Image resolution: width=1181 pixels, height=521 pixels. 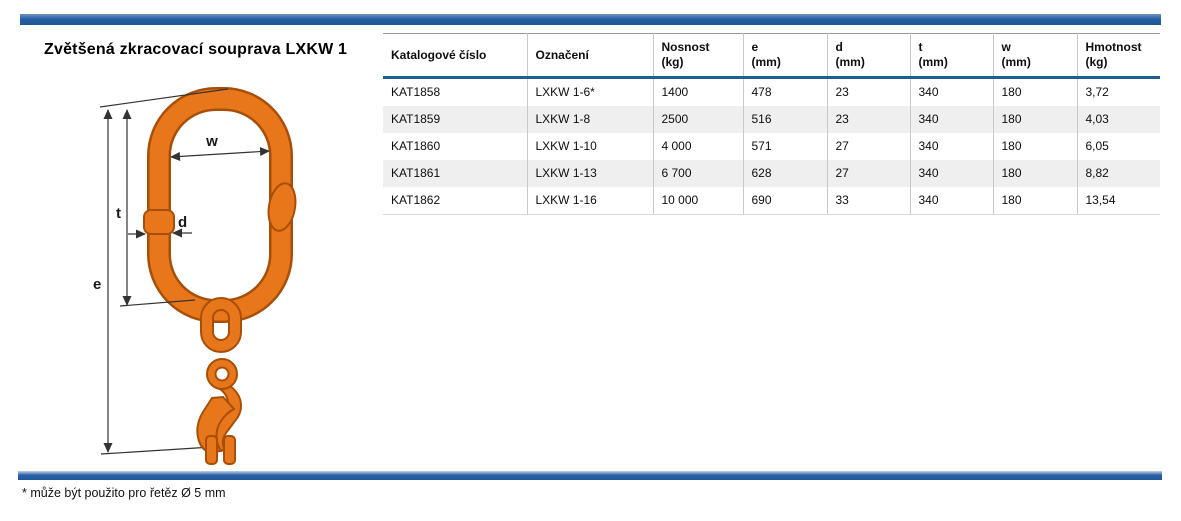 I want to click on table-cell: 3,72, so click(x=1118, y=91).